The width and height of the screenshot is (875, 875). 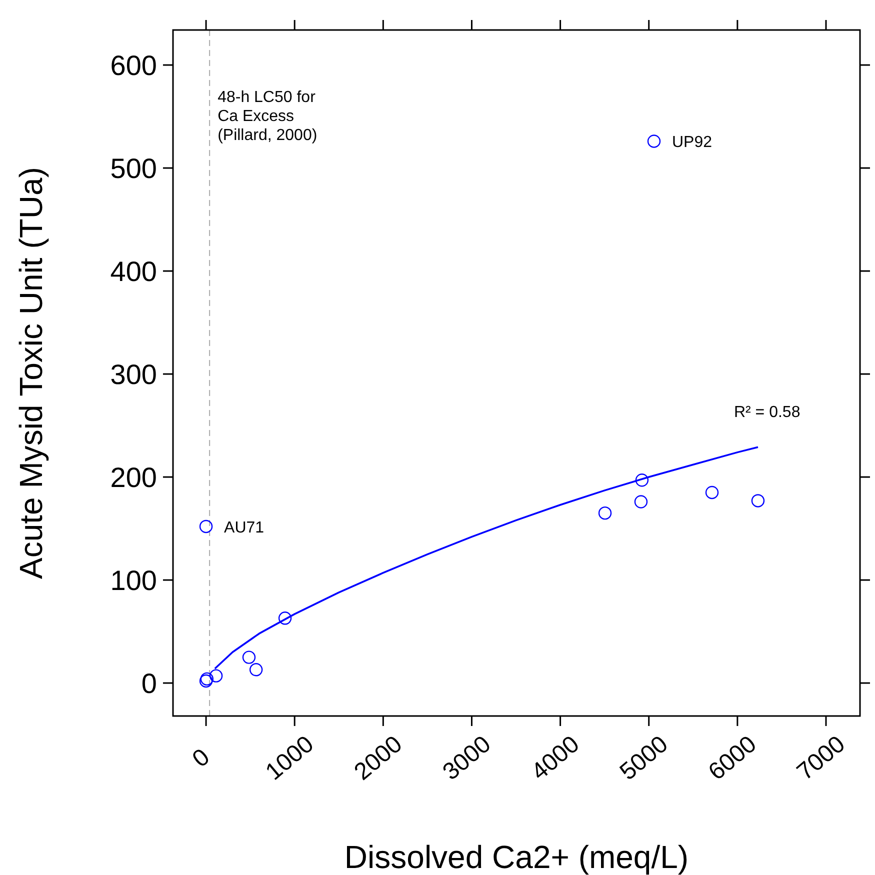 I want to click on y-tick-label: 0, so click(x=149, y=684).